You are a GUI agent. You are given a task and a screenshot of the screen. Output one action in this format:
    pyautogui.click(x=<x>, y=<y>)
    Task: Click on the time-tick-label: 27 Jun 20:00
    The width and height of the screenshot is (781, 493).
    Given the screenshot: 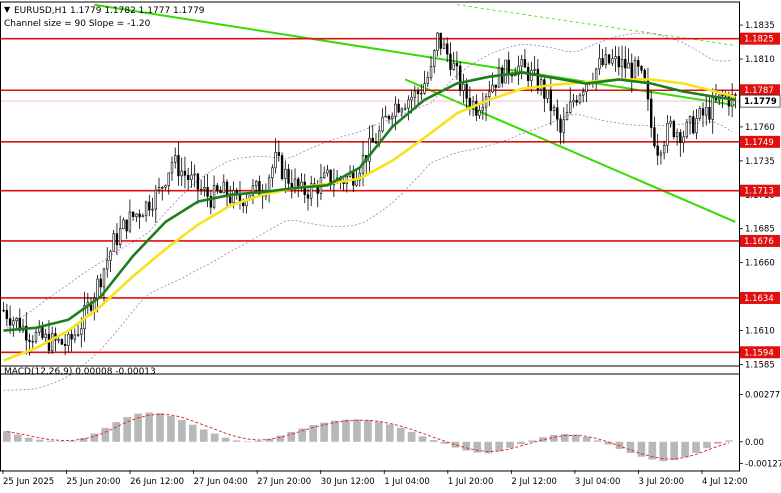 What is the action you would take?
    pyautogui.click(x=284, y=482)
    